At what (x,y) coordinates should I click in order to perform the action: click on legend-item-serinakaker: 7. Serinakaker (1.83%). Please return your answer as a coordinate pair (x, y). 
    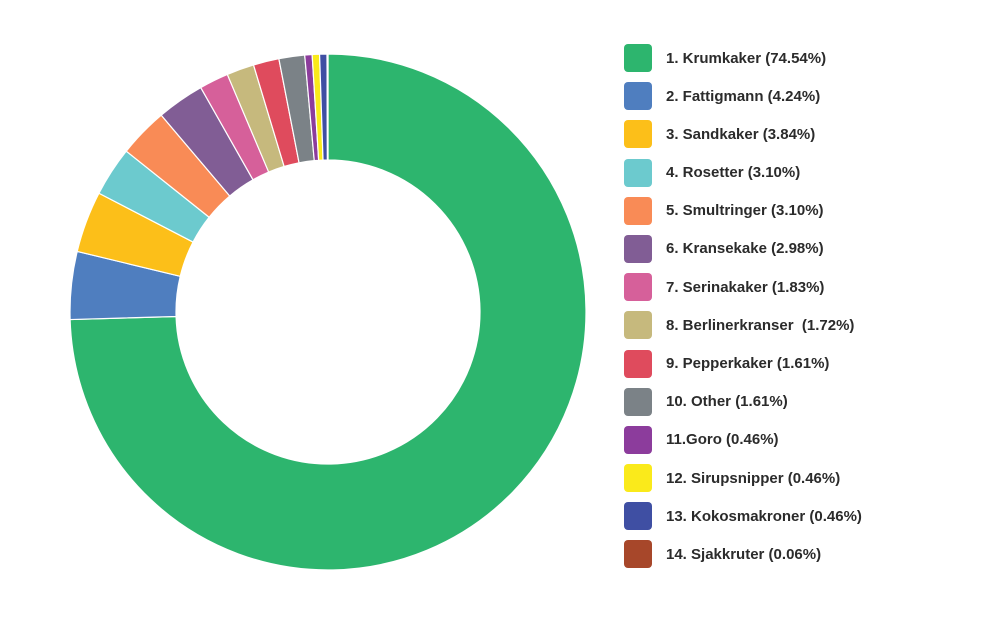
    Looking at the image, I should click on (804, 287).